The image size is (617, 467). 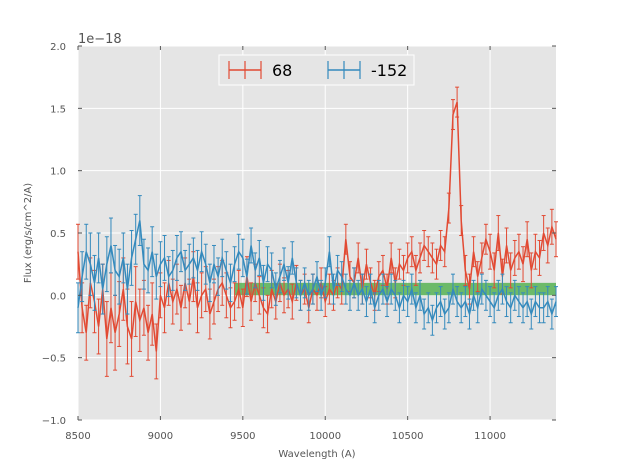 I want to click on y-tick-label-0: −1.0, so click(x=54, y=421).